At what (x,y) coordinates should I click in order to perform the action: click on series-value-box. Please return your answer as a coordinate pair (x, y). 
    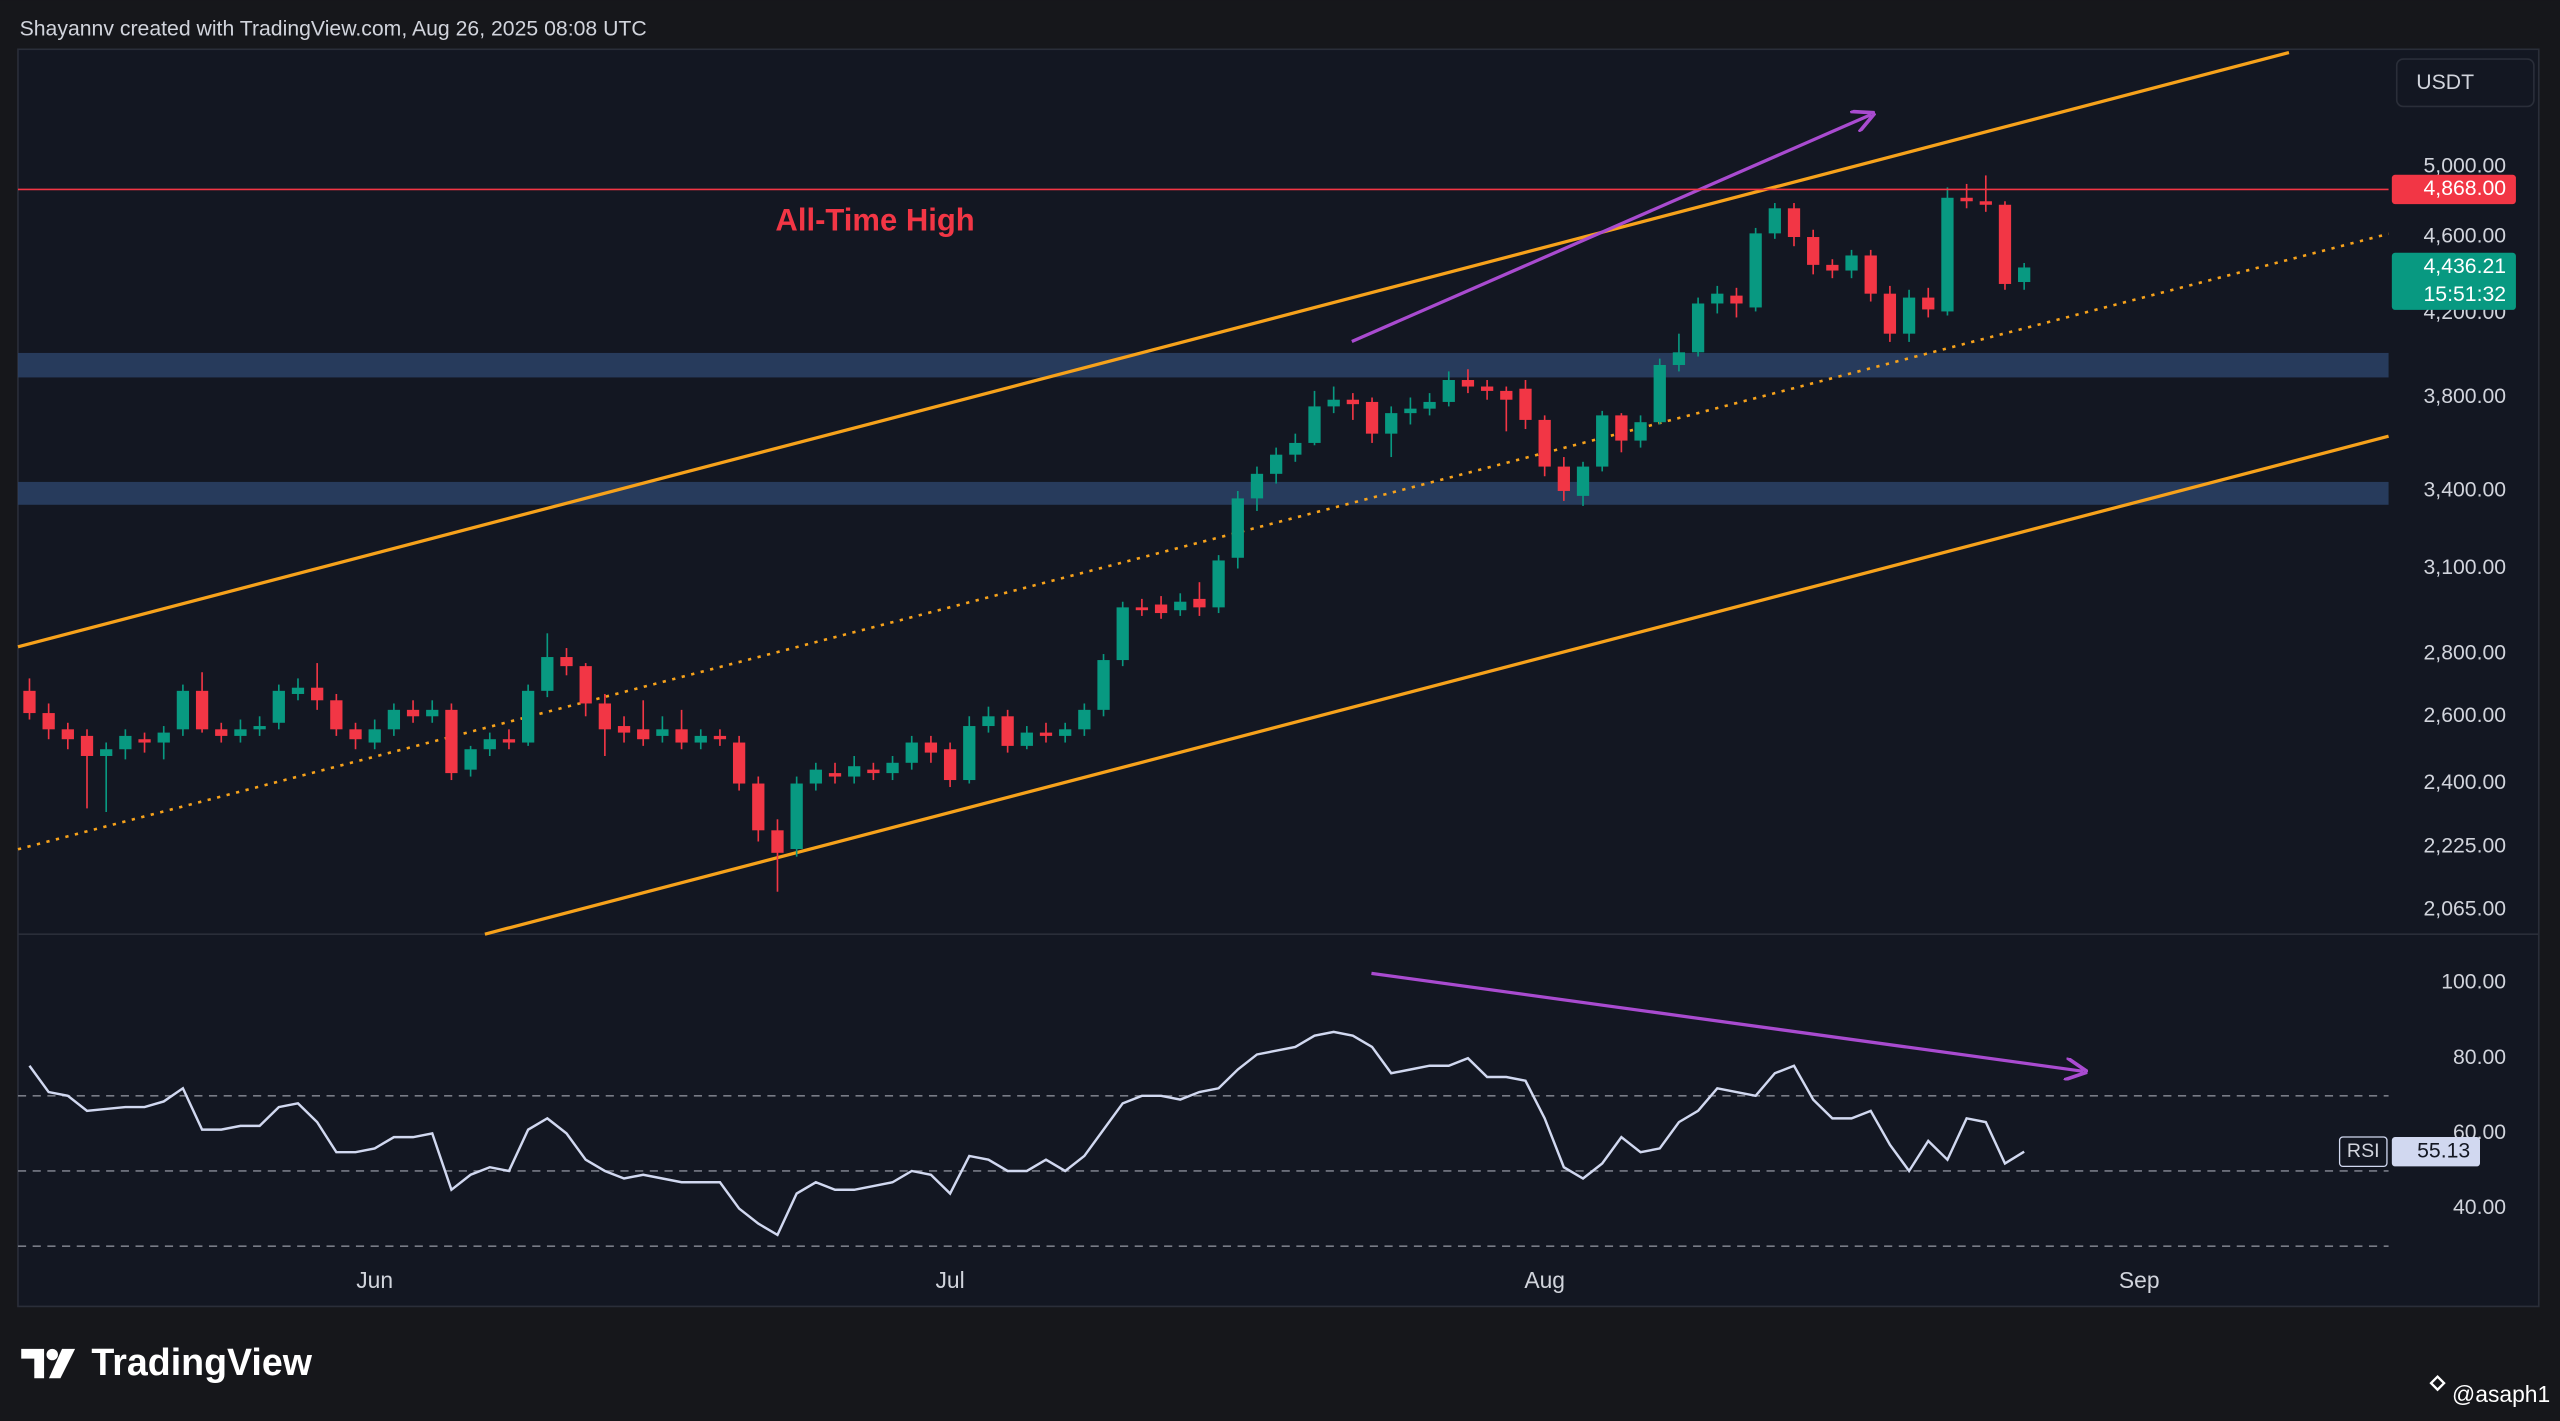
    Looking at the image, I should click on (2435, 1152).